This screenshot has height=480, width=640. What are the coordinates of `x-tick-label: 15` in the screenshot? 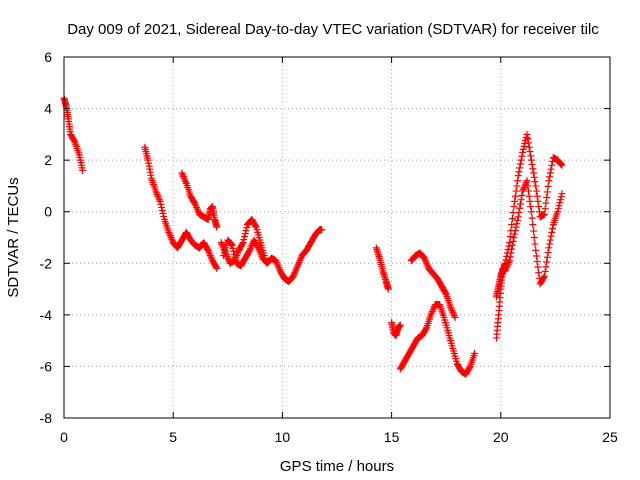 It's located at (392, 437).